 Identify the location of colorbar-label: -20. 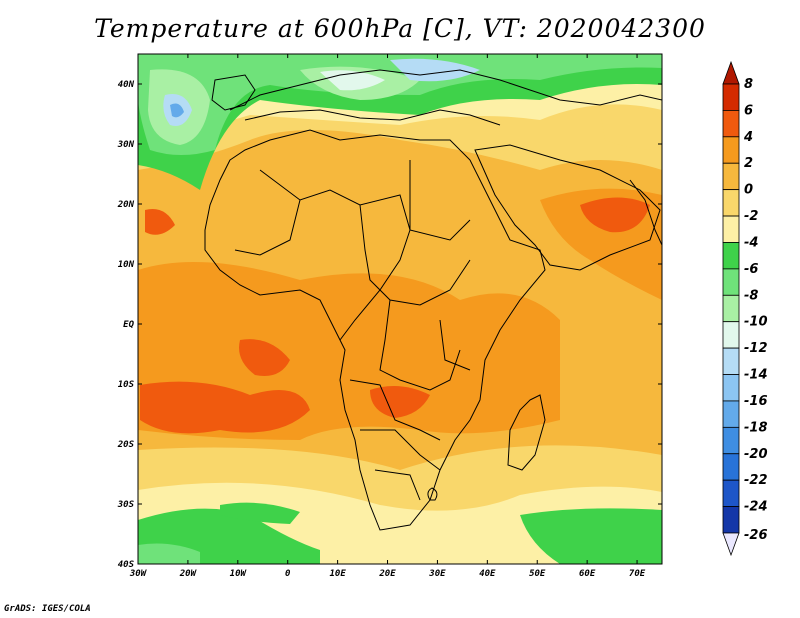
(756, 454).